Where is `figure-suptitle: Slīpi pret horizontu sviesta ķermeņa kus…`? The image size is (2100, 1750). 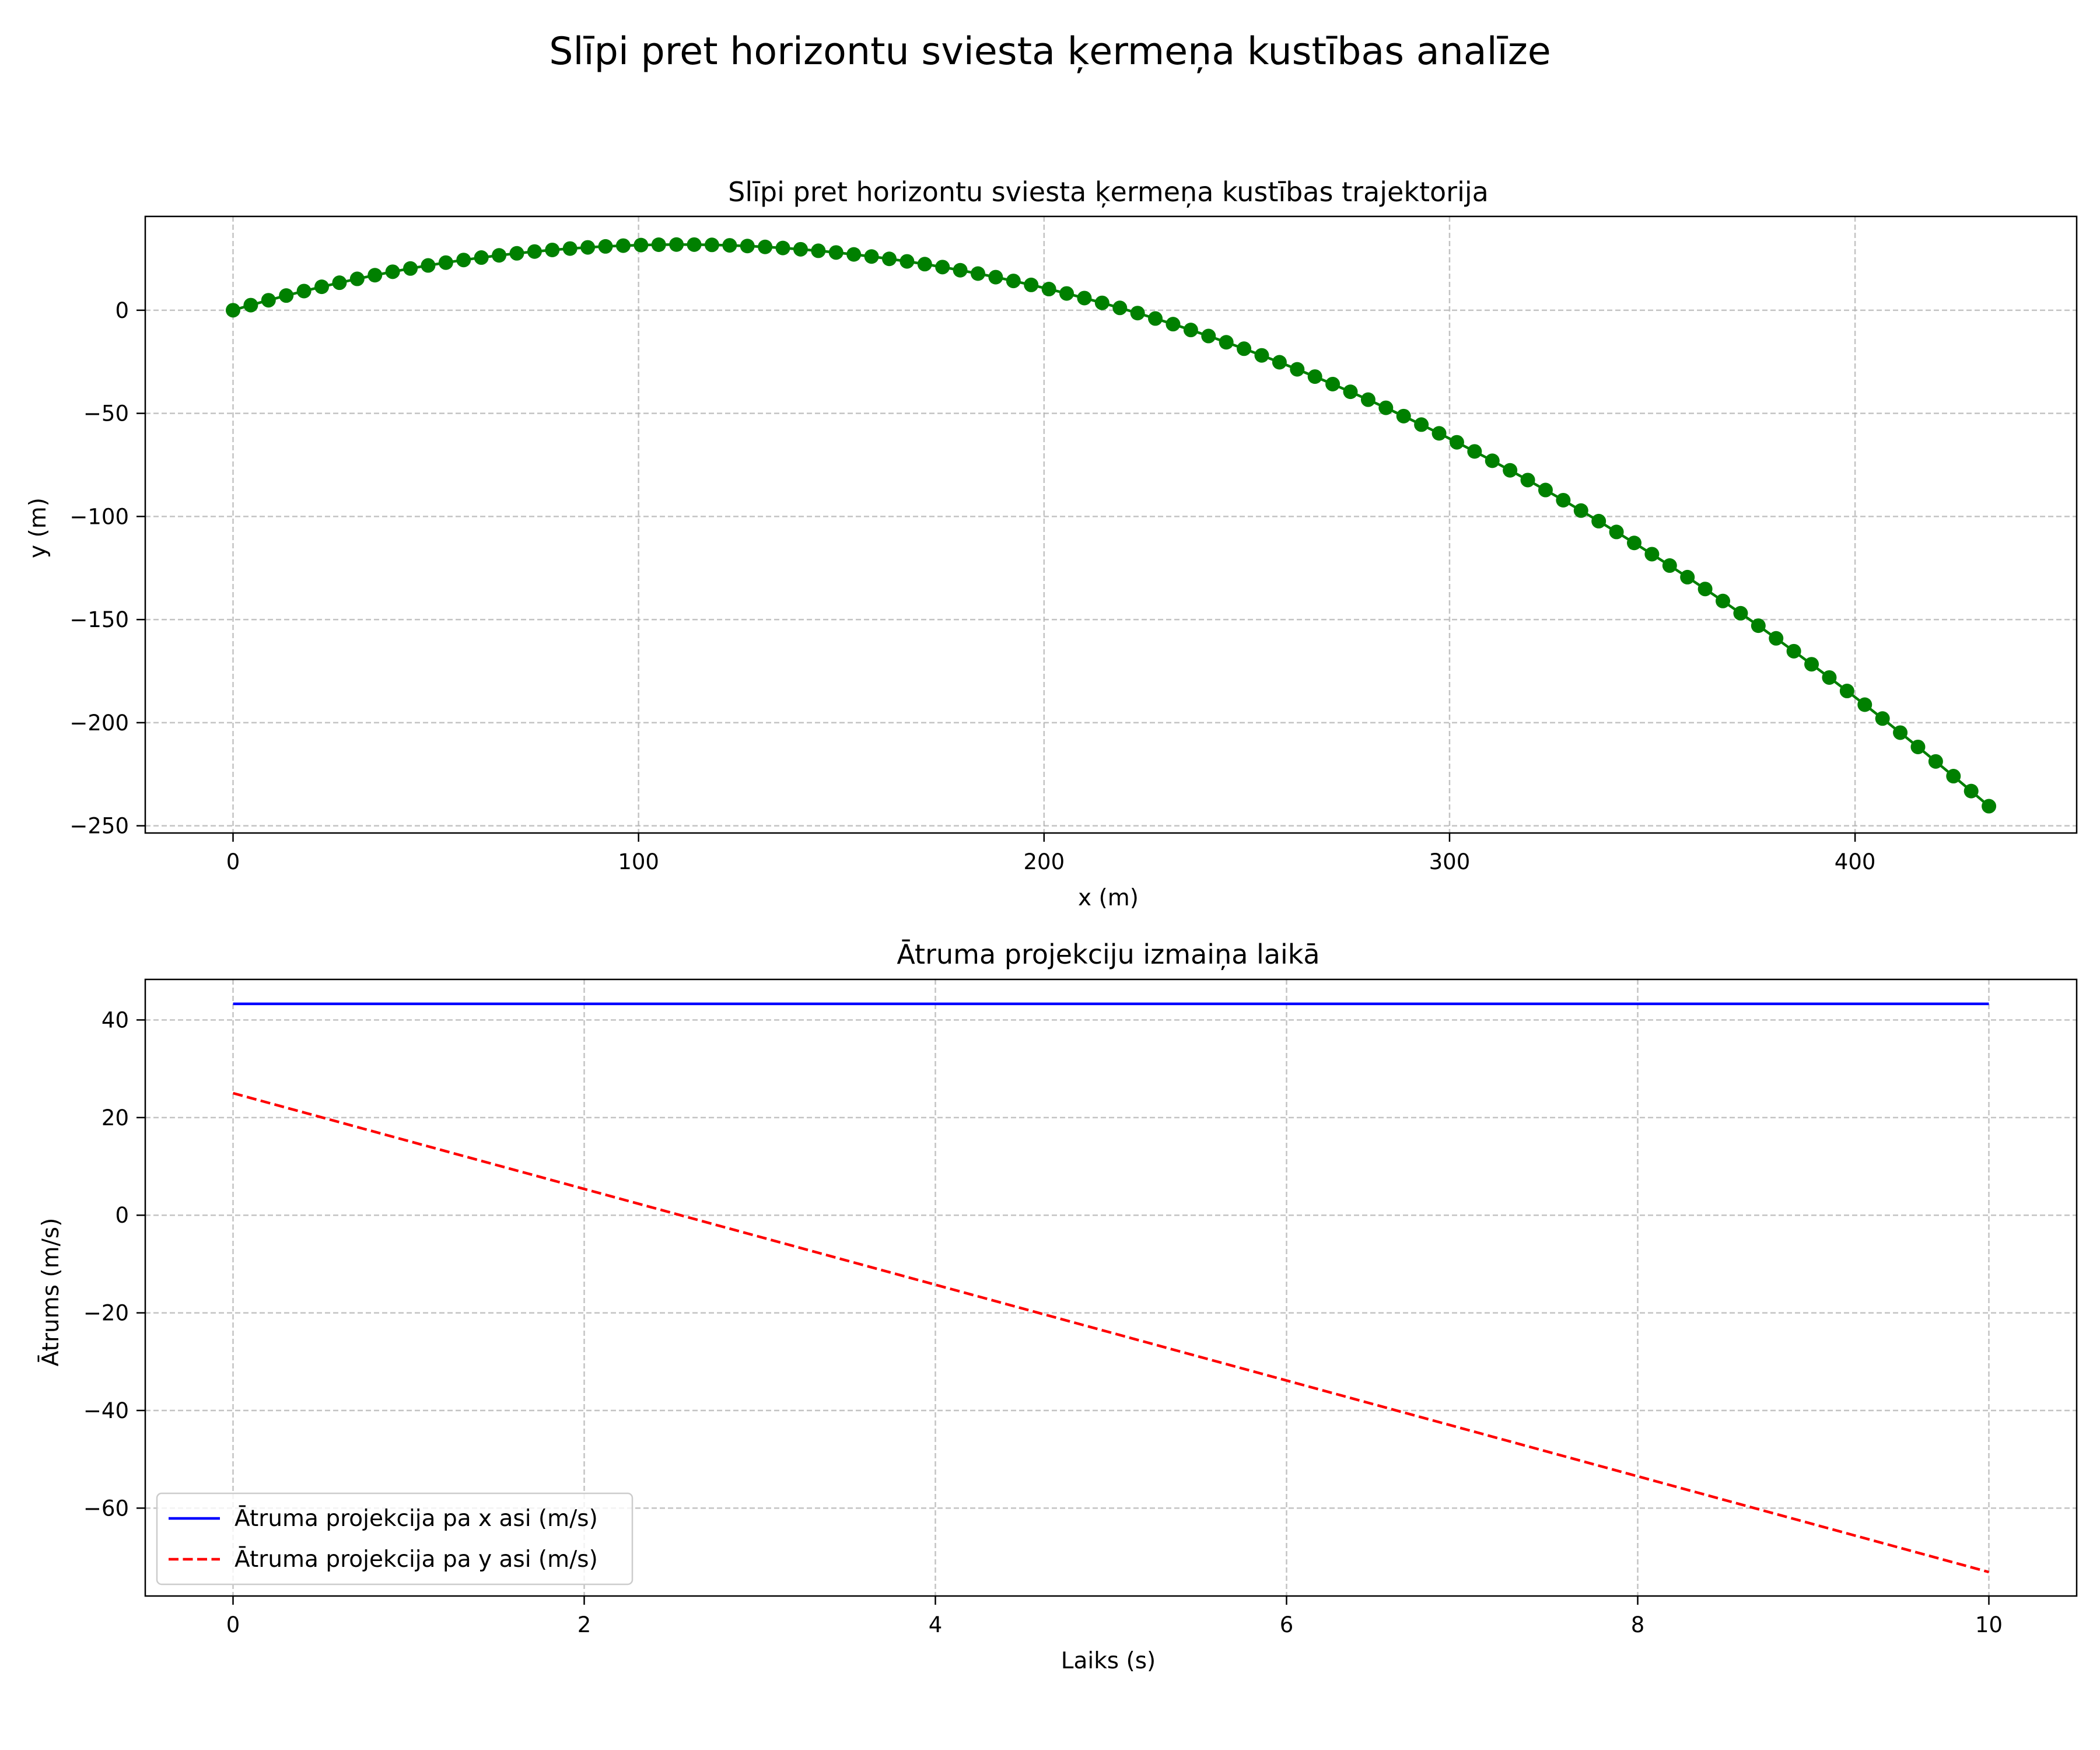
figure-suptitle: Slīpi pret horizontu sviesta ķermeņa kus… is located at coordinates (1050, 52).